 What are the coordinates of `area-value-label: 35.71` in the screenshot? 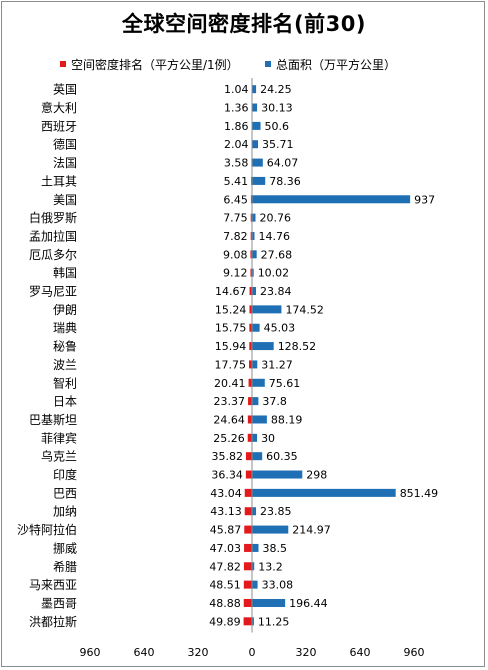 It's located at (278, 144).